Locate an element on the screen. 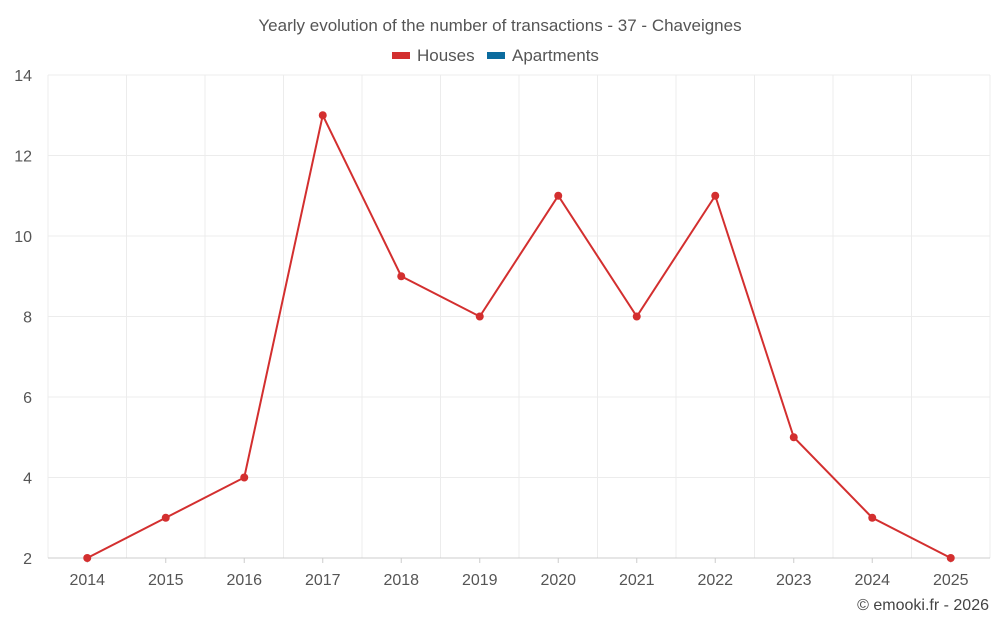 The image size is (1000, 625). y-tick-label: 8 is located at coordinates (27, 318).